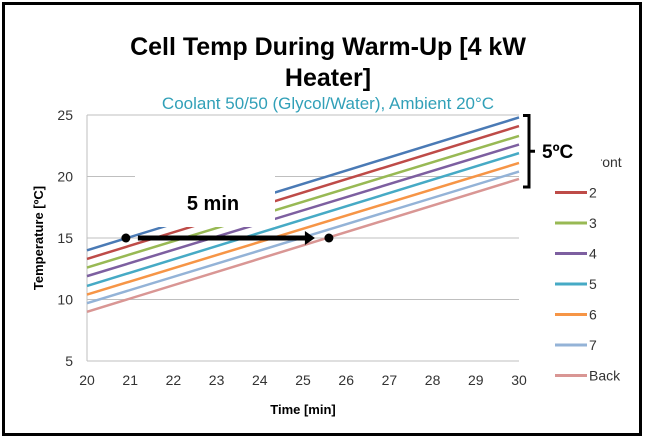  Describe the element at coordinates (65, 115) in the screenshot. I see `y-tick-label: 25` at that location.